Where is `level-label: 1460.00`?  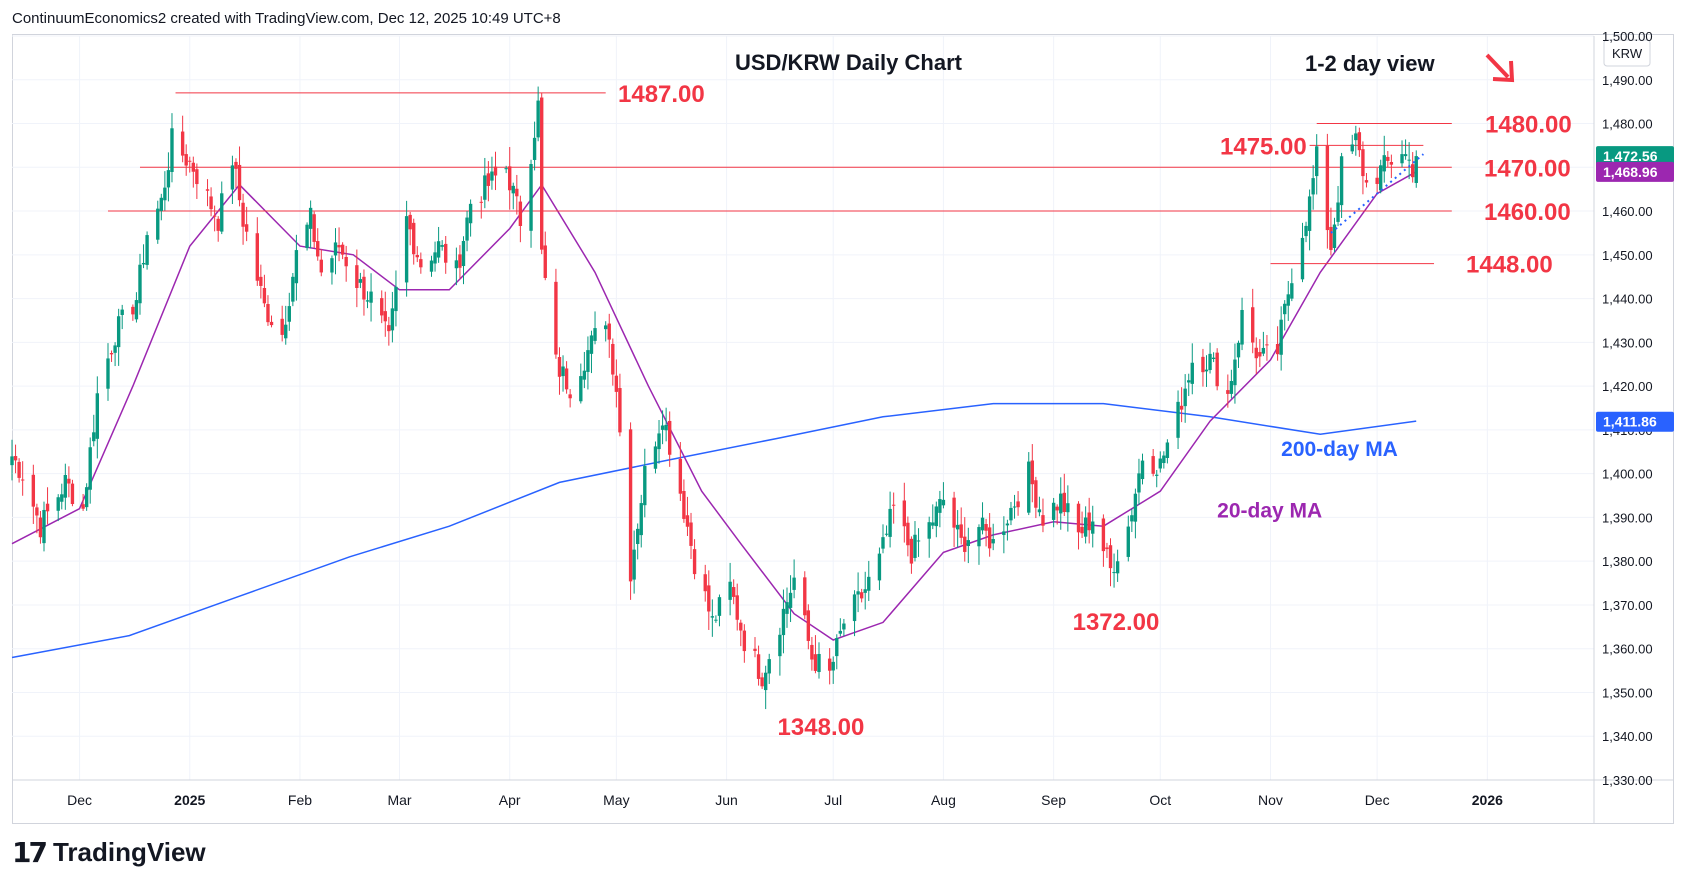 level-label: 1460.00 is located at coordinates (1527, 212).